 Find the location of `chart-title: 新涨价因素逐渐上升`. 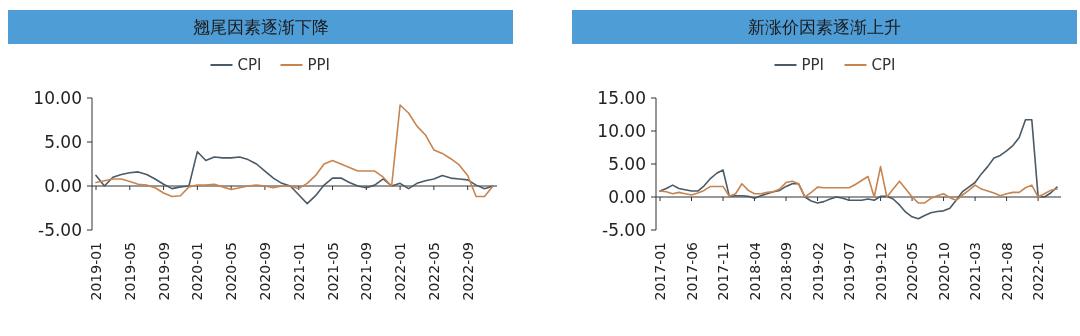

chart-title: 新涨价因素逐渐上升 is located at coordinates (824, 27).